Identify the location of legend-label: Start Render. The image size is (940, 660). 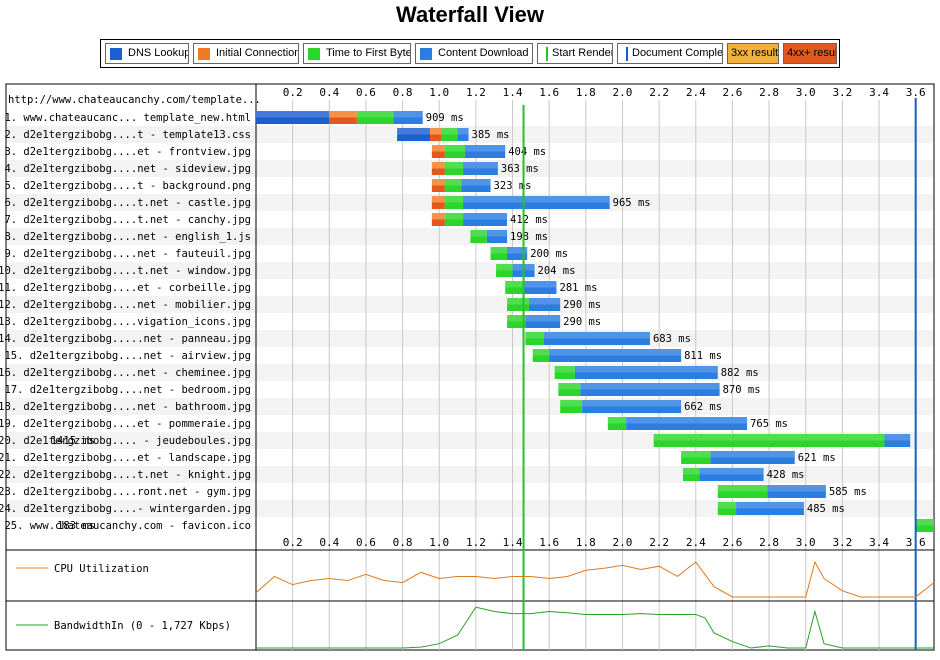
(582, 53).